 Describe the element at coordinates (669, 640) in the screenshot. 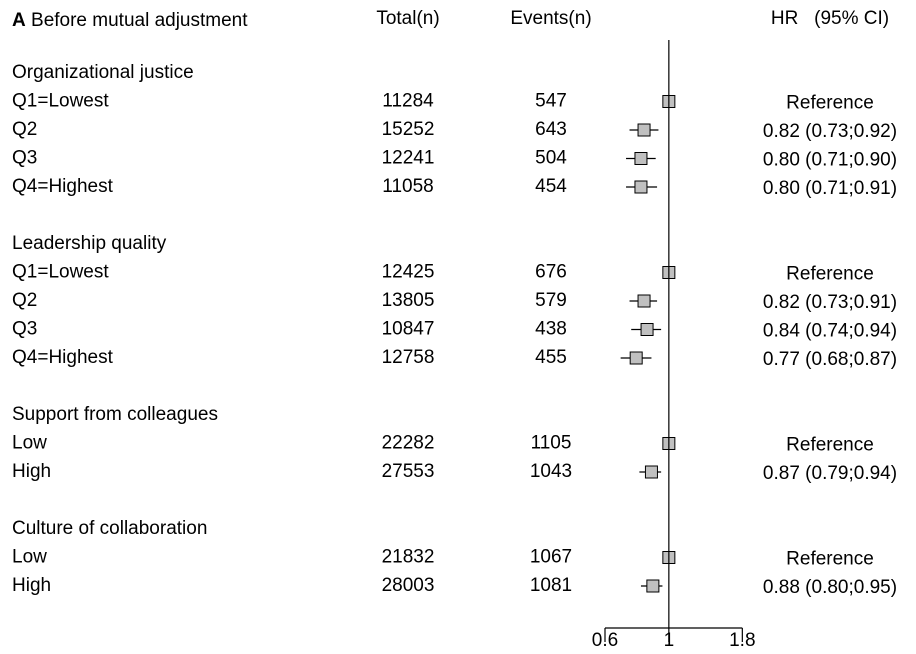

I see `x-tick-label: 1` at that location.